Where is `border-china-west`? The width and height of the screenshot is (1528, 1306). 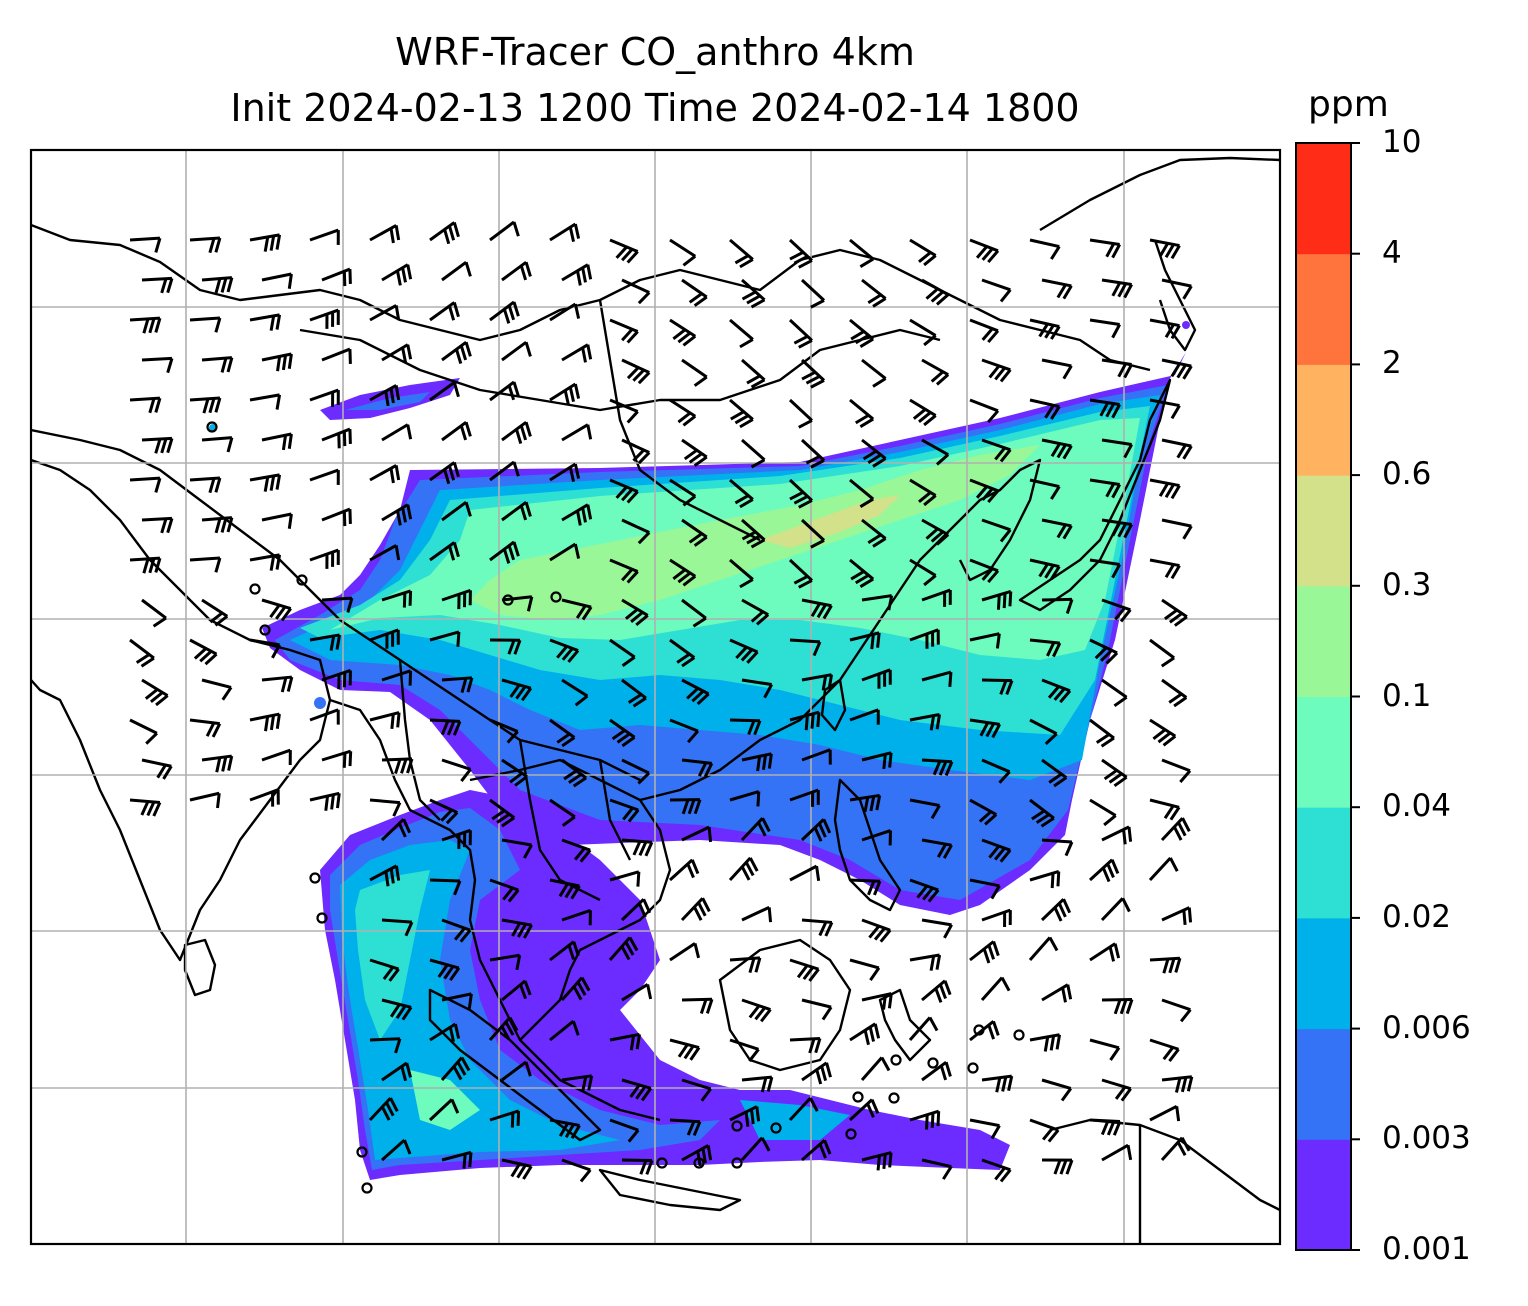
border-china-west is located at coordinates (231, 554).